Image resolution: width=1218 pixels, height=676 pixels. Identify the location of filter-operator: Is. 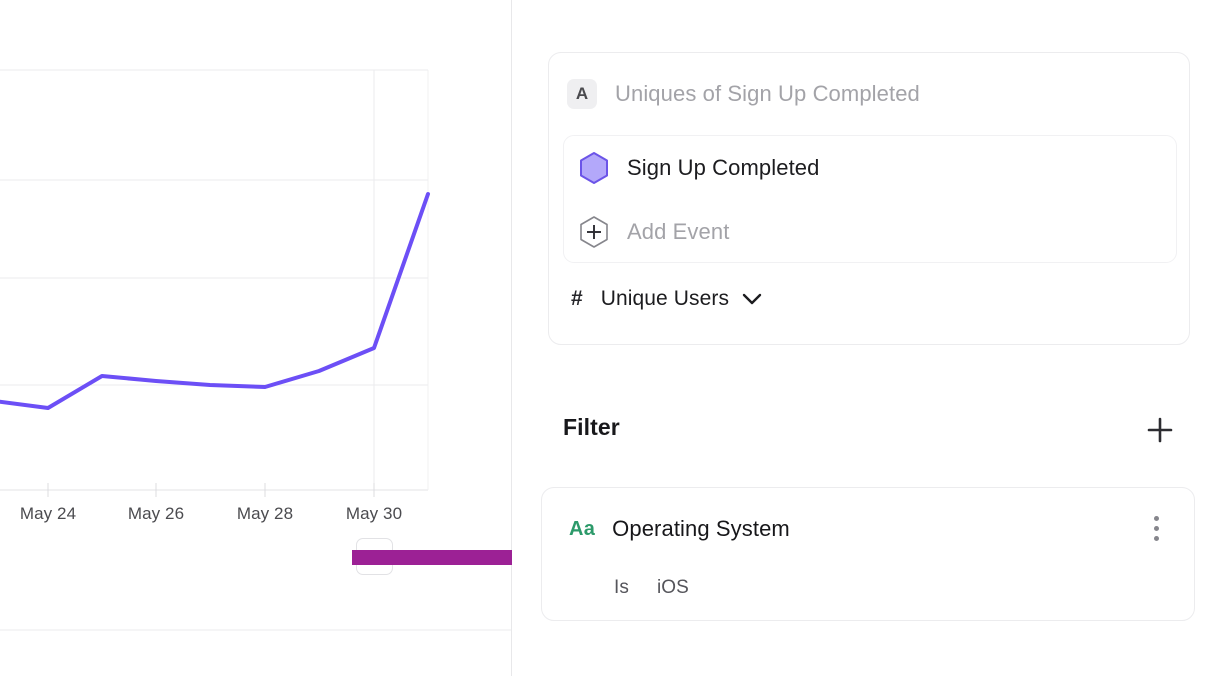
(621, 587).